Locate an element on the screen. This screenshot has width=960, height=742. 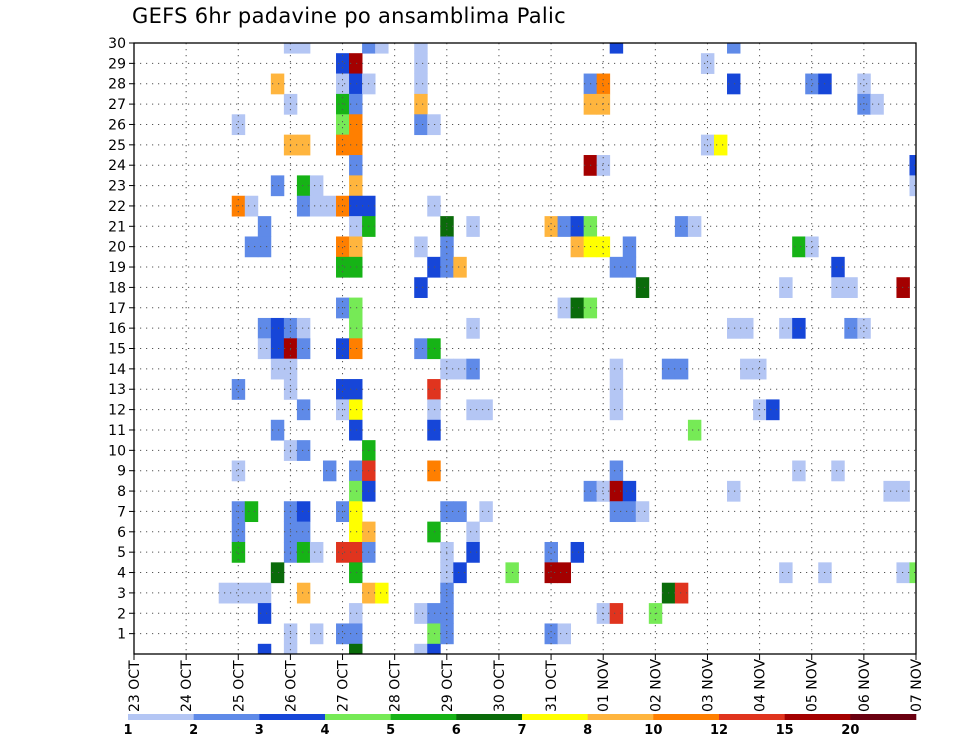
y-tick-label: 11 is located at coordinates (117, 431).